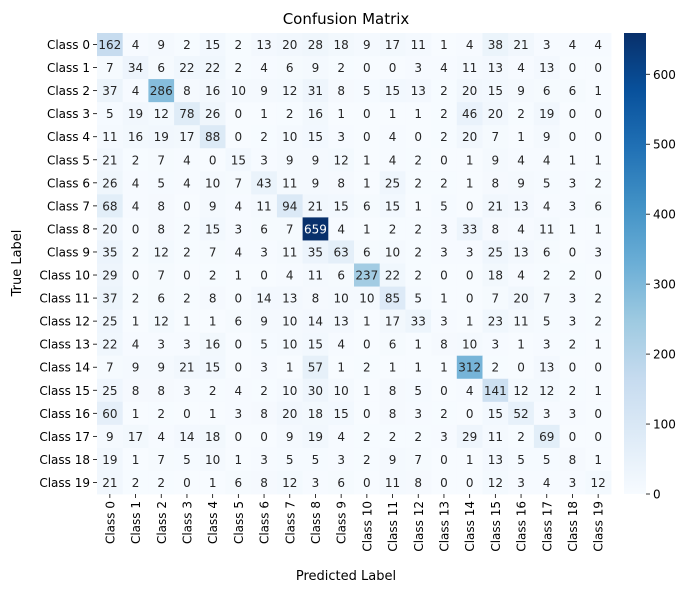  What do you see at coordinates (315, 368) in the screenshot?
I see `cell-value-label: 57` at bounding box center [315, 368].